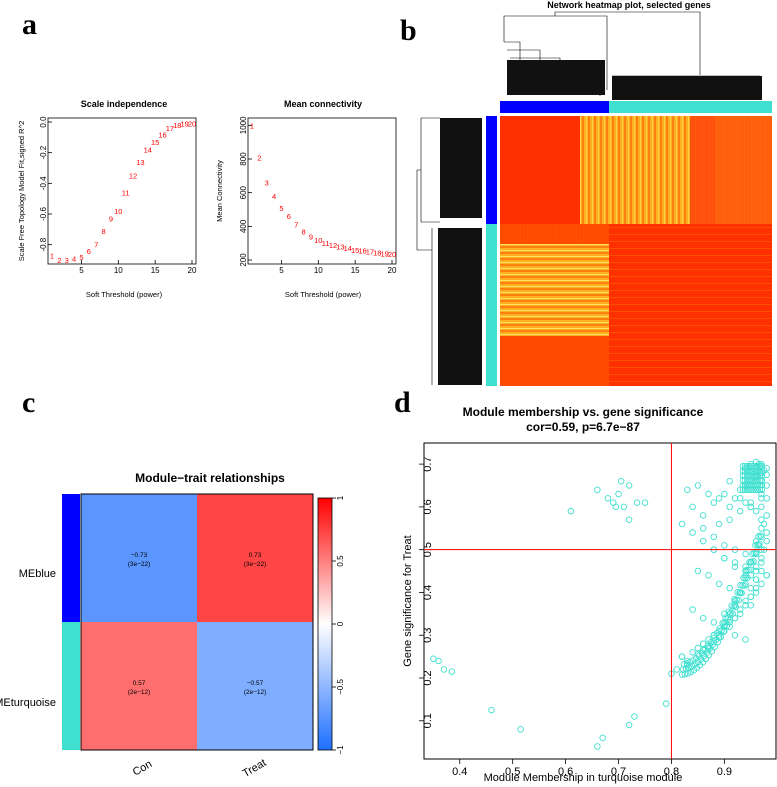  I want to click on x-tick-label: 5, so click(281, 270).